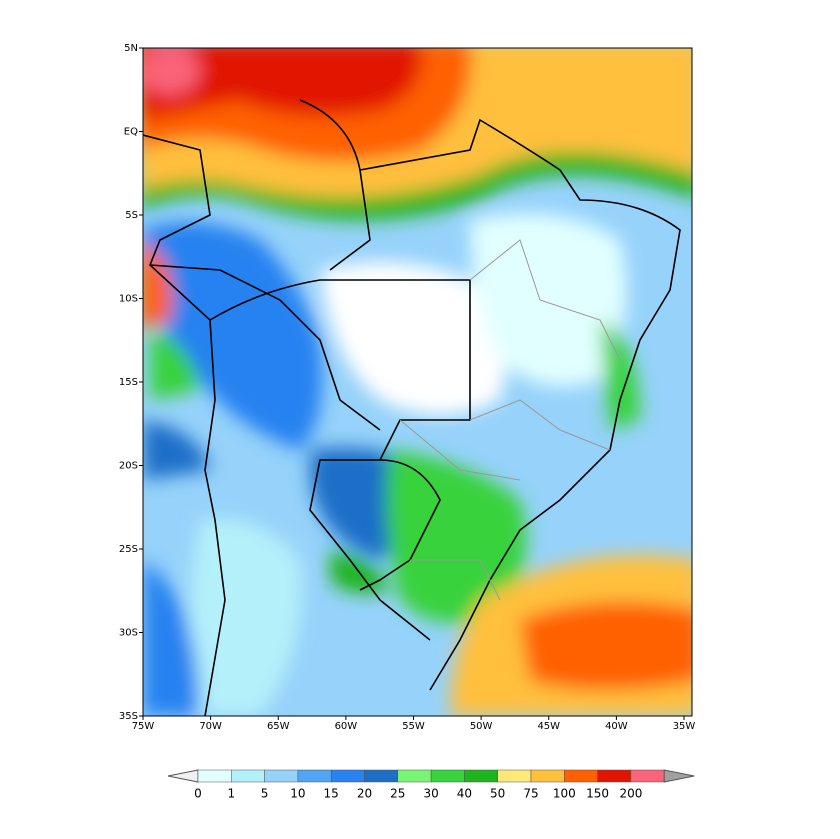 Image resolution: width=840 pixels, height=839 pixels. Describe the element at coordinates (630, 794) in the screenshot. I see `colorbar-label: 200` at that location.